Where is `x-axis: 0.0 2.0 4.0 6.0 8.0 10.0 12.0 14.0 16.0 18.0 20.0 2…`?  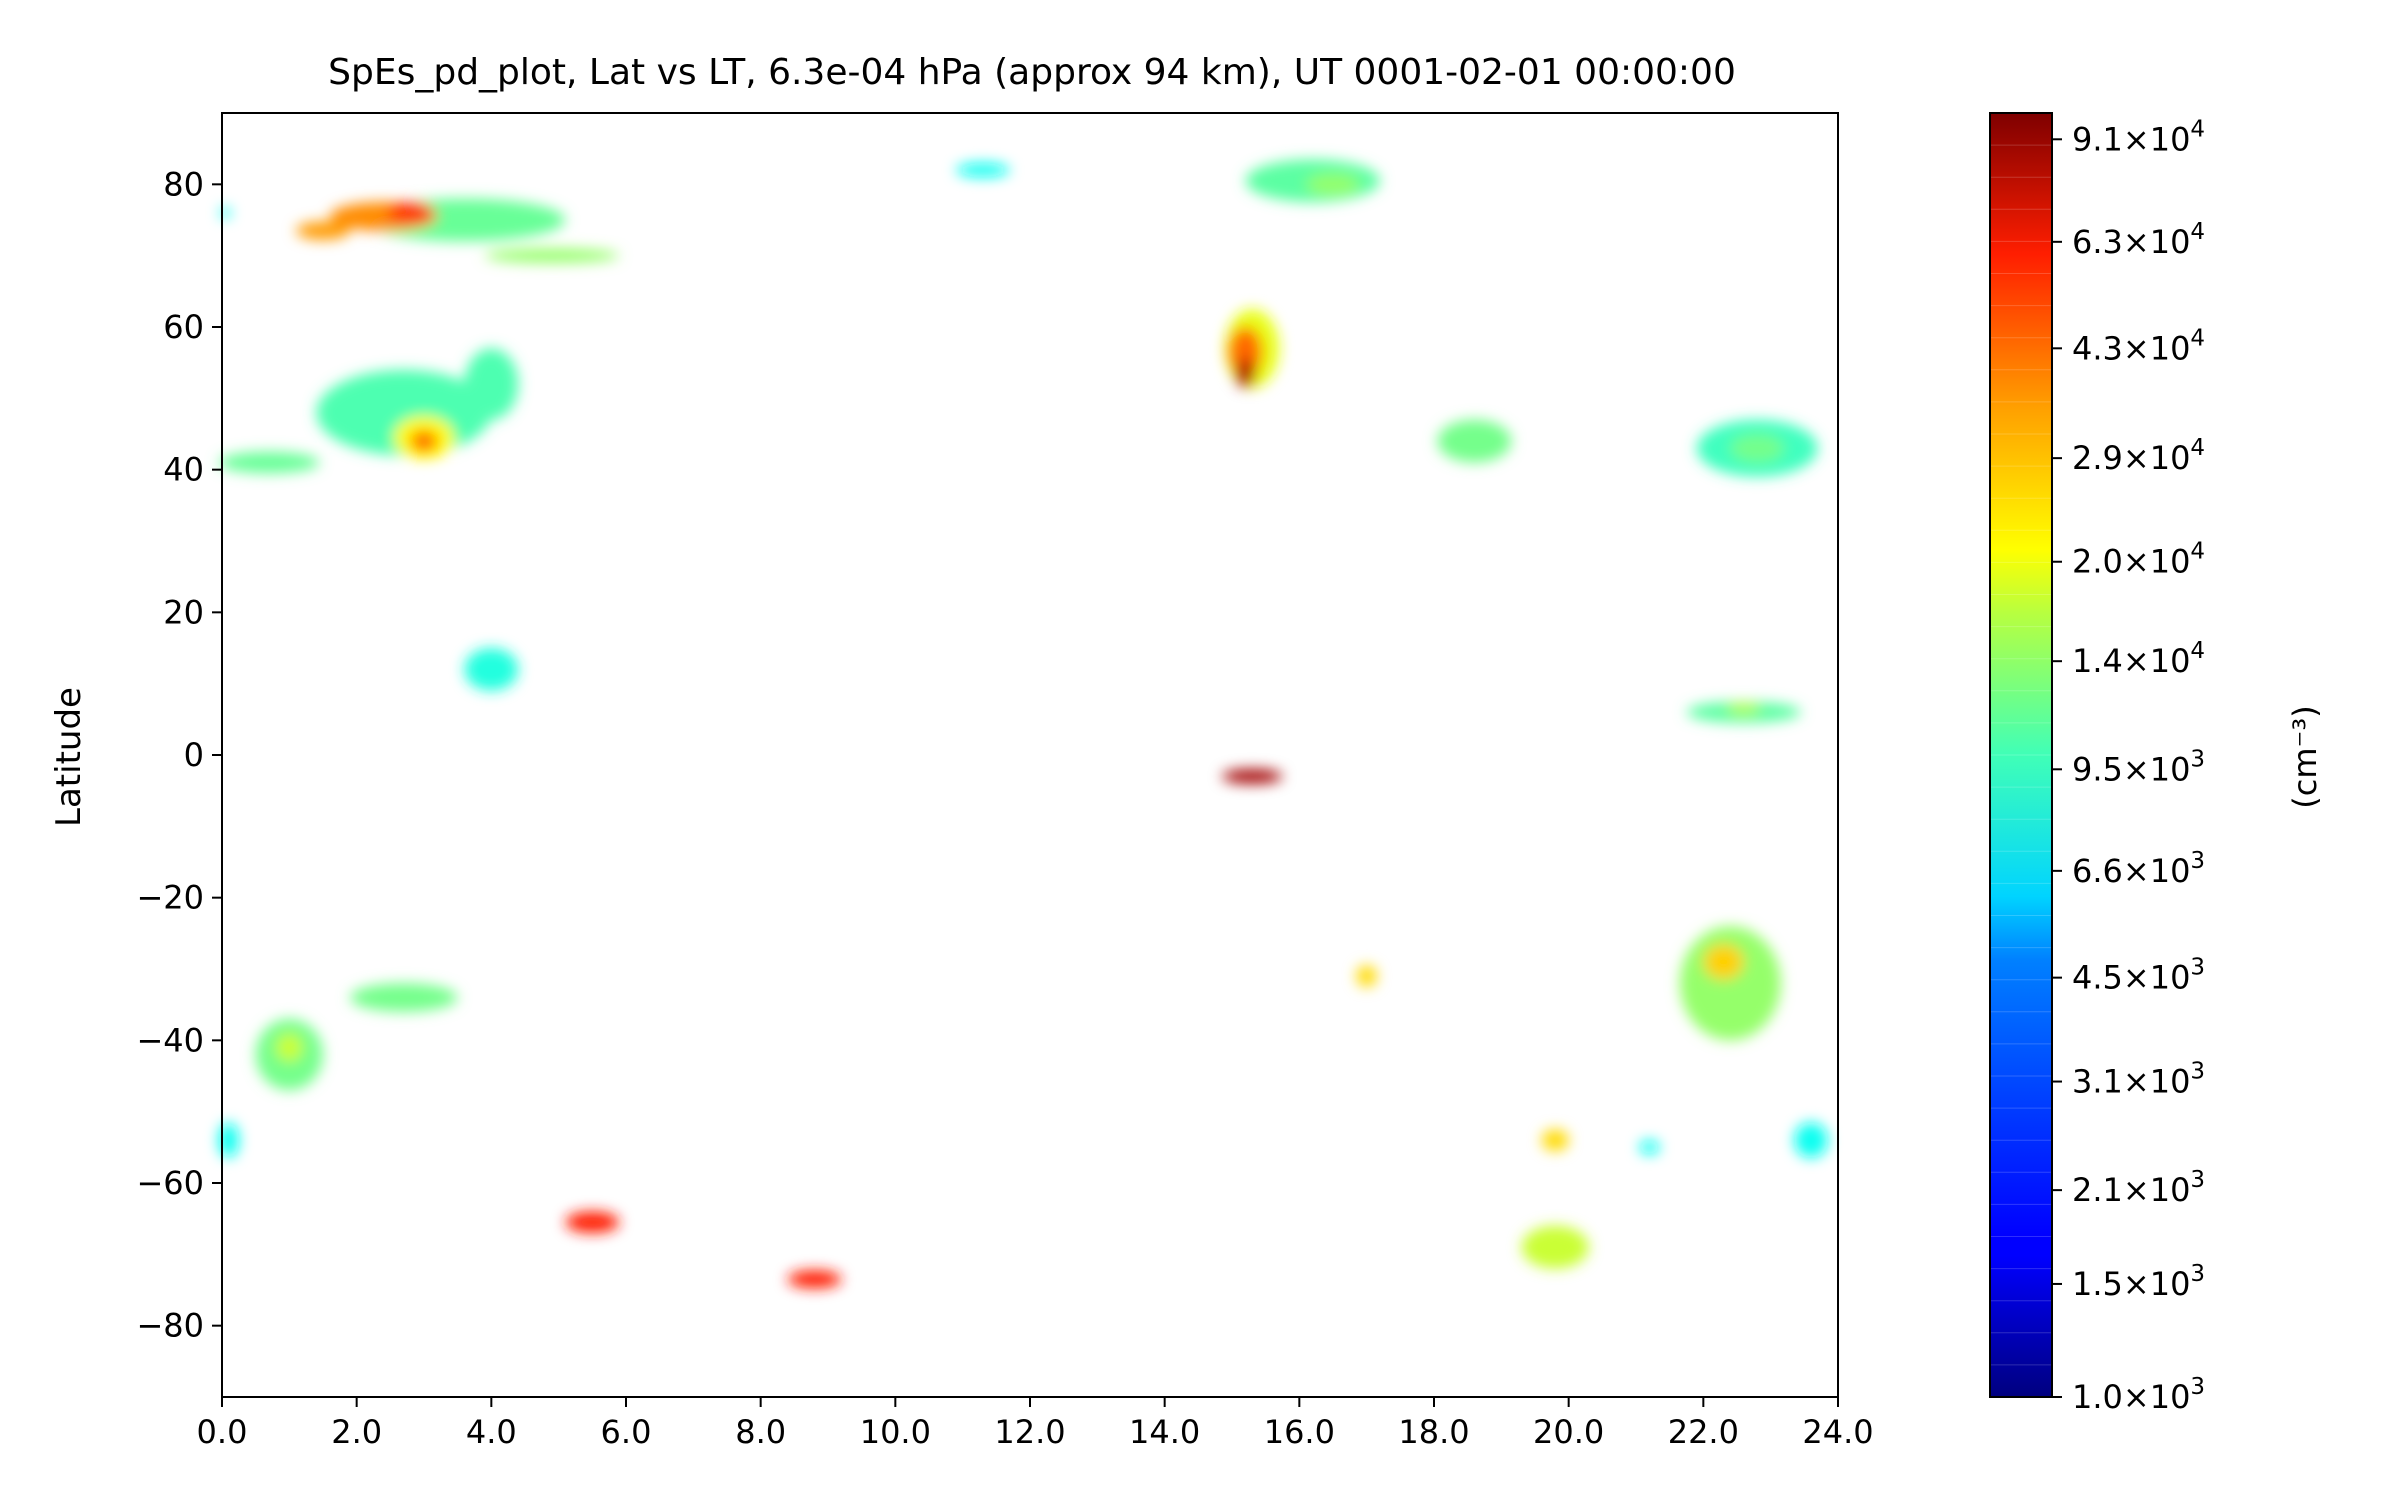
x-axis: 0.0 2.0 4.0 6.0 8.0 10.0 12.0 14.0 16.0 18.0 20.0 2… is located at coordinates (1035, 1424).